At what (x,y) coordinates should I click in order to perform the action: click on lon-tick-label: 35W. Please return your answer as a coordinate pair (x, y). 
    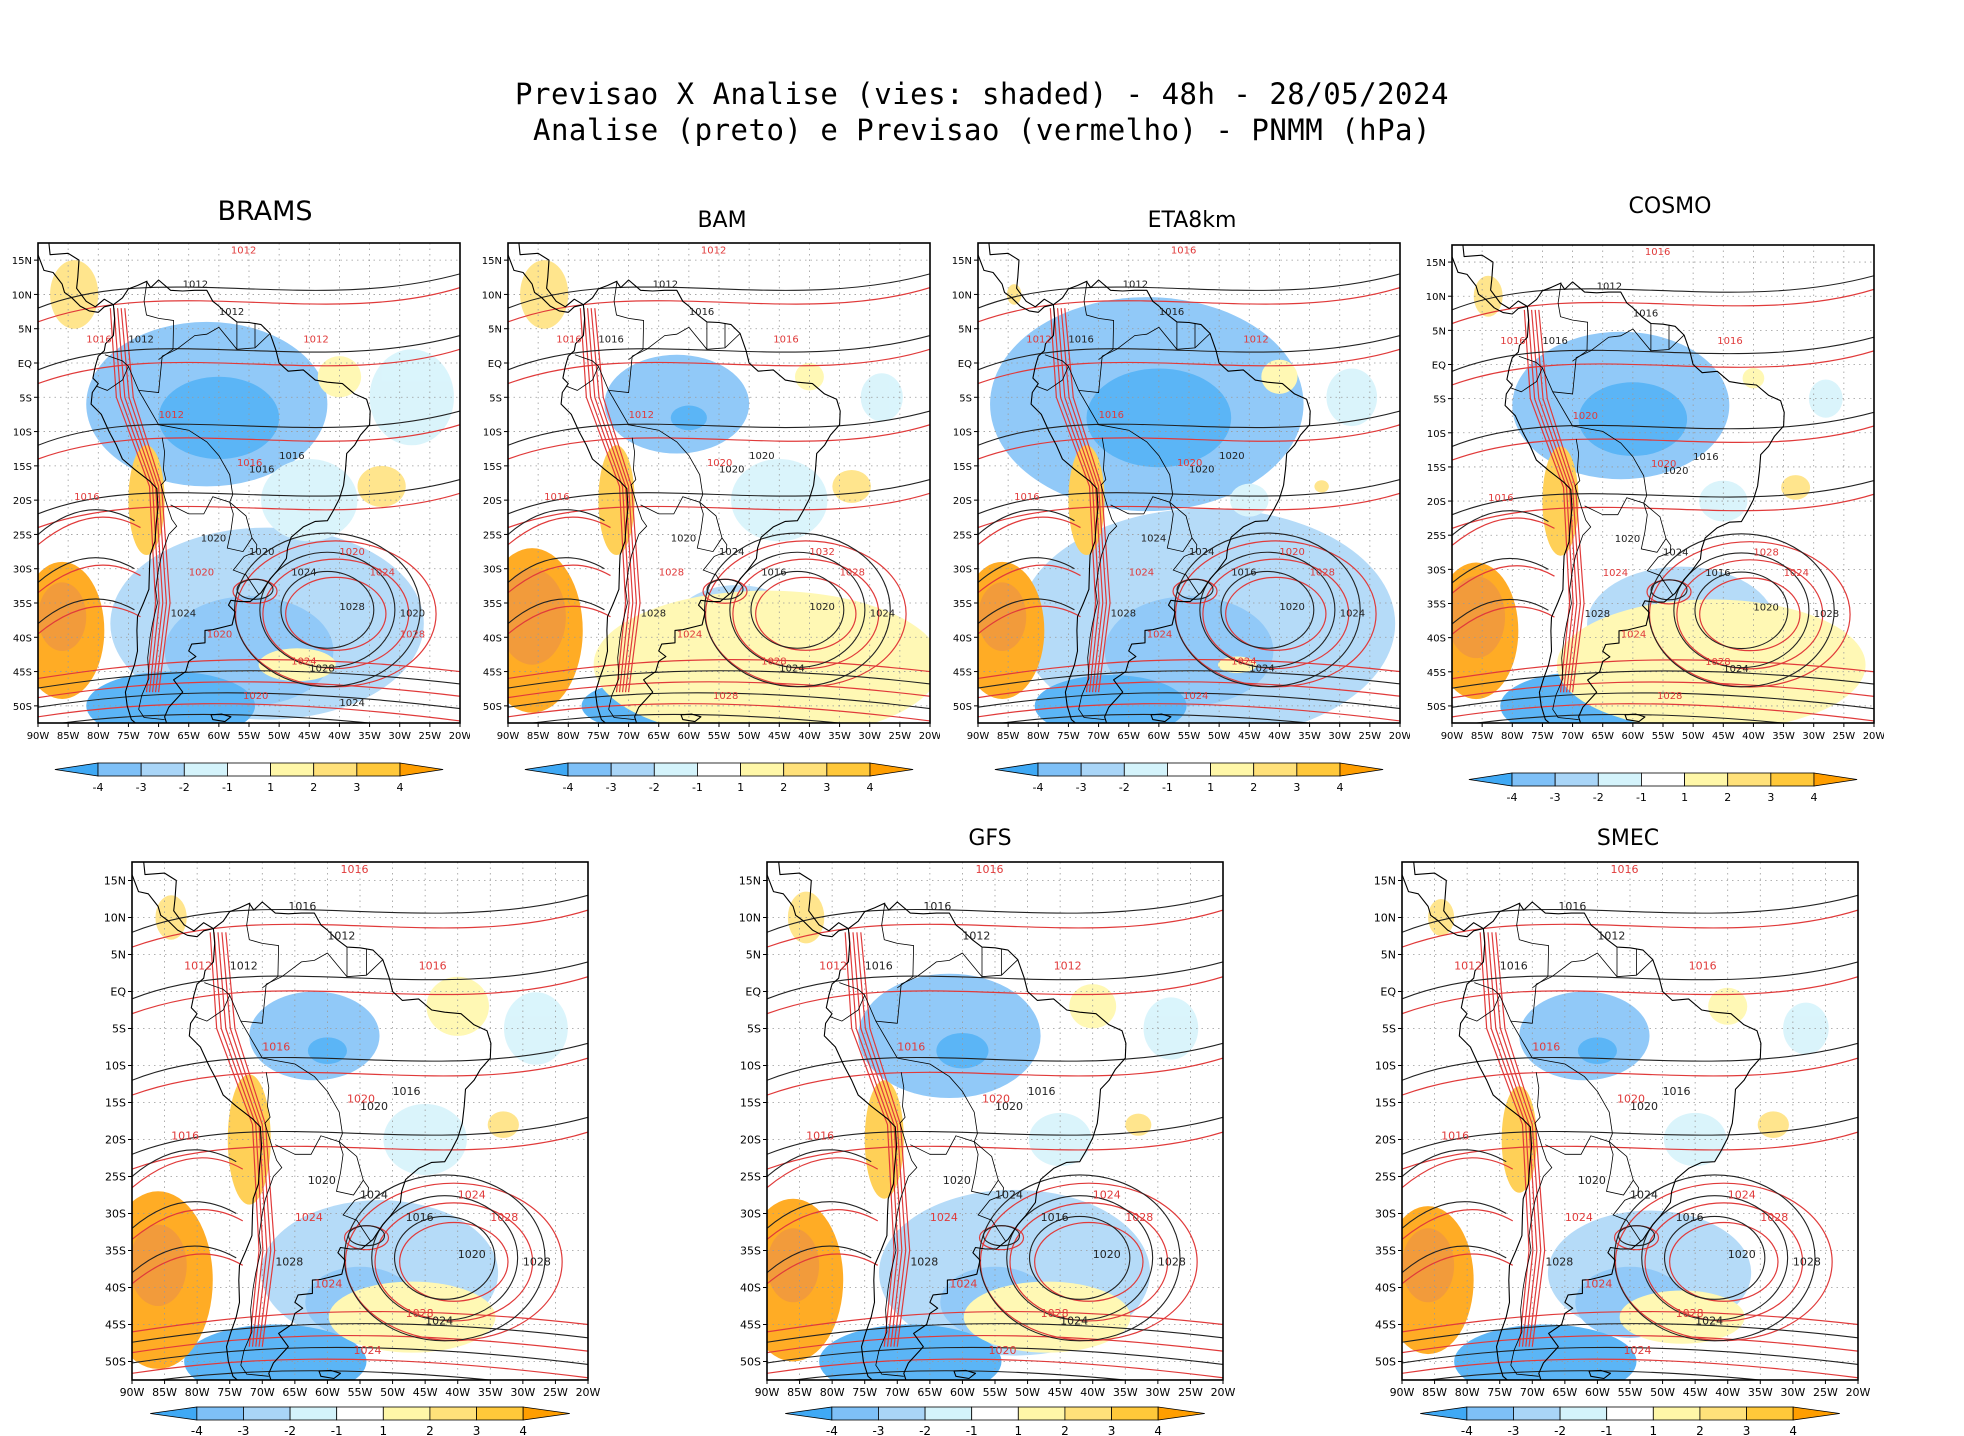
    Looking at the image, I should click on (490, 1392).